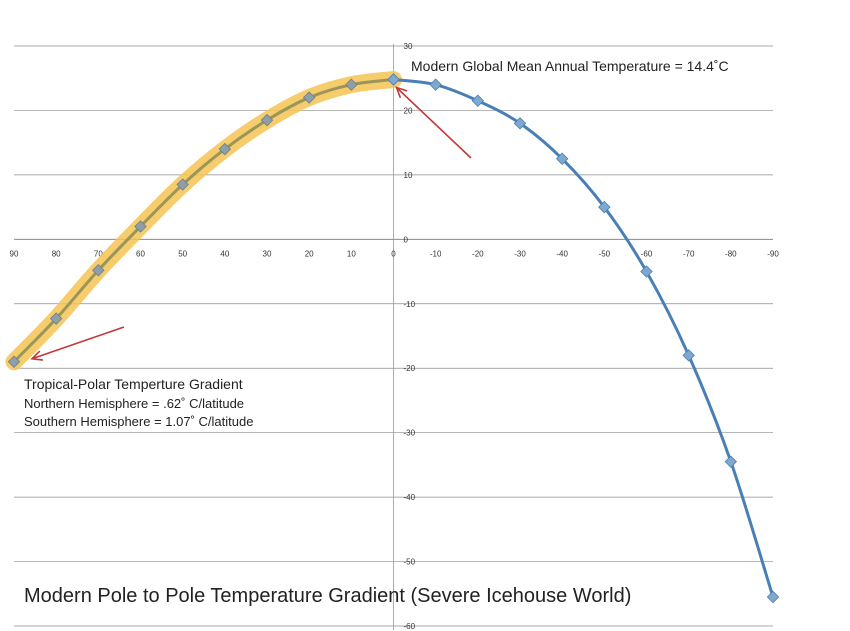 Image resolution: width=850 pixels, height=631 pixels. I want to click on x-tick-label: -80, so click(731, 253).